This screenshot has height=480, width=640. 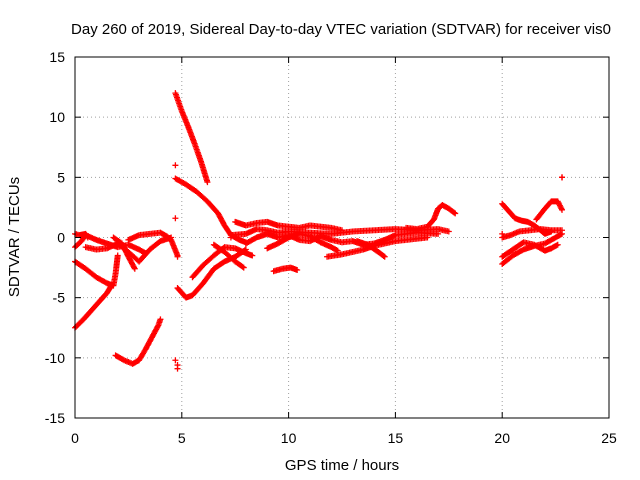 I want to click on x-tick-label: 25, so click(x=609, y=438).